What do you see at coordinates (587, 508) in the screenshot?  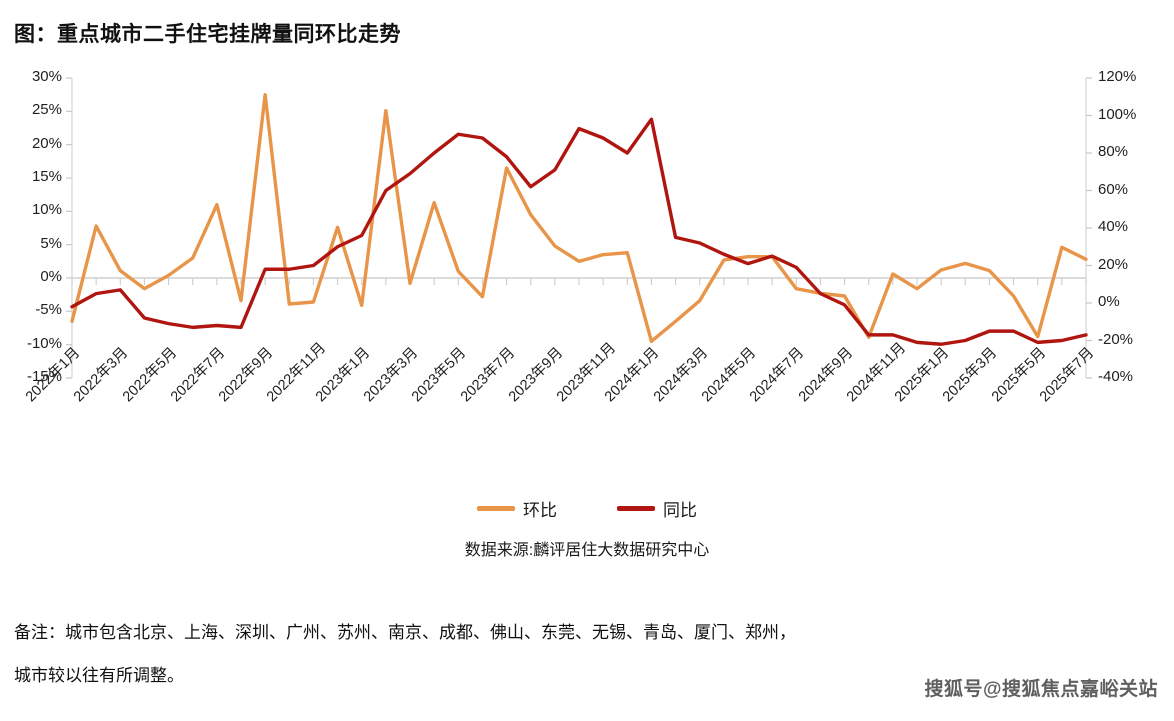 I see `chart-legend: 环比 同比` at bounding box center [587, 508].